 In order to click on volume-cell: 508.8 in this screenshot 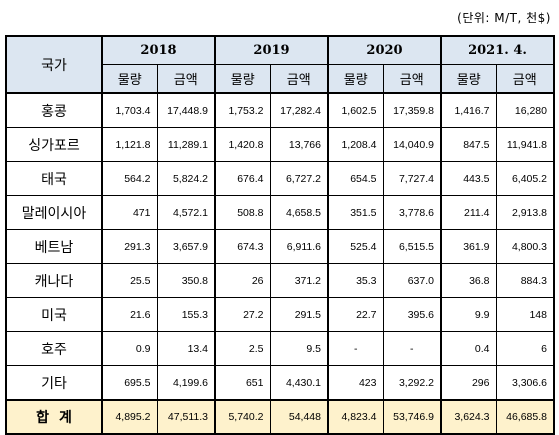, I will do `click(242, 212)`.